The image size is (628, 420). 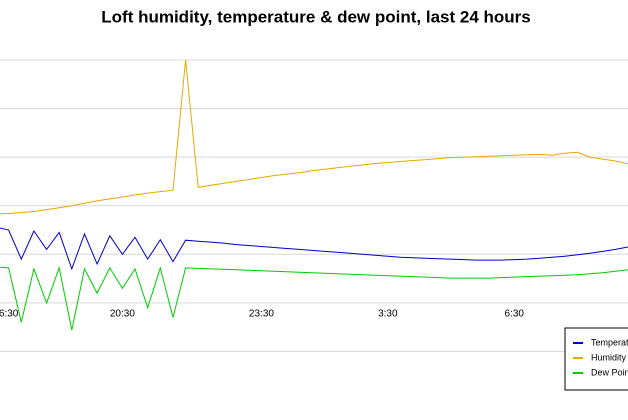 I want to click on legend-label: Humidity, so click(x=609, y=357).